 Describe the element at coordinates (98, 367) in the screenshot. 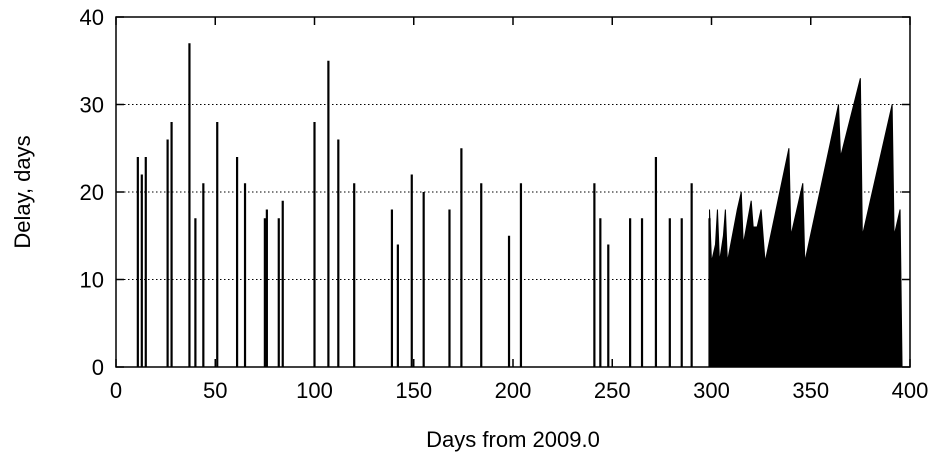

I see `y-tick-label: 0` at that location.